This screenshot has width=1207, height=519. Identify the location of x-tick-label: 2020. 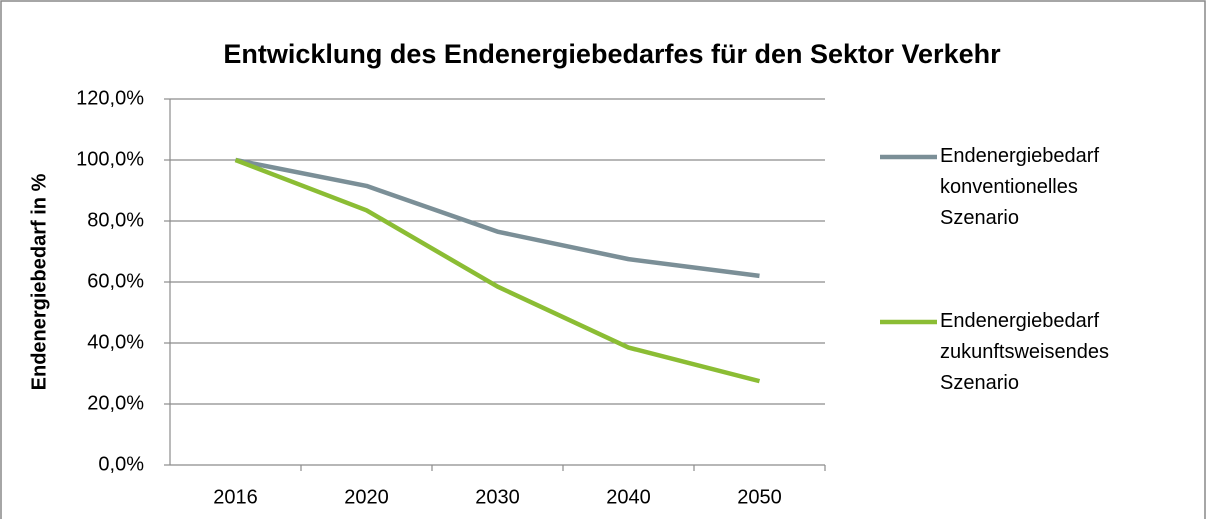
(366, 497).